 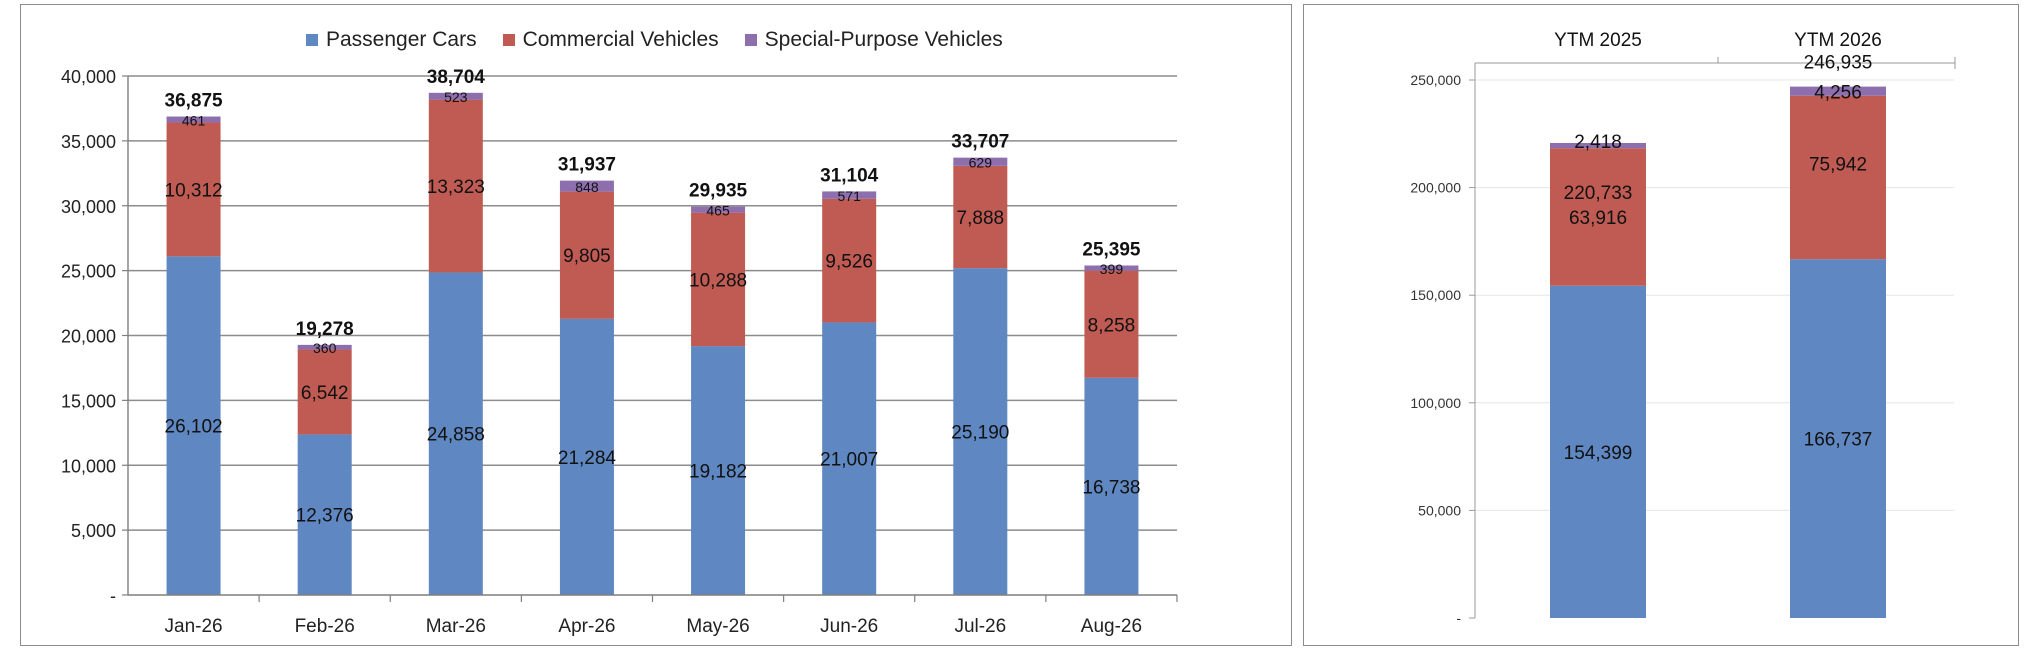 I want to click on x-tick-label: YTM 2025, so click(x=1598, y=40).